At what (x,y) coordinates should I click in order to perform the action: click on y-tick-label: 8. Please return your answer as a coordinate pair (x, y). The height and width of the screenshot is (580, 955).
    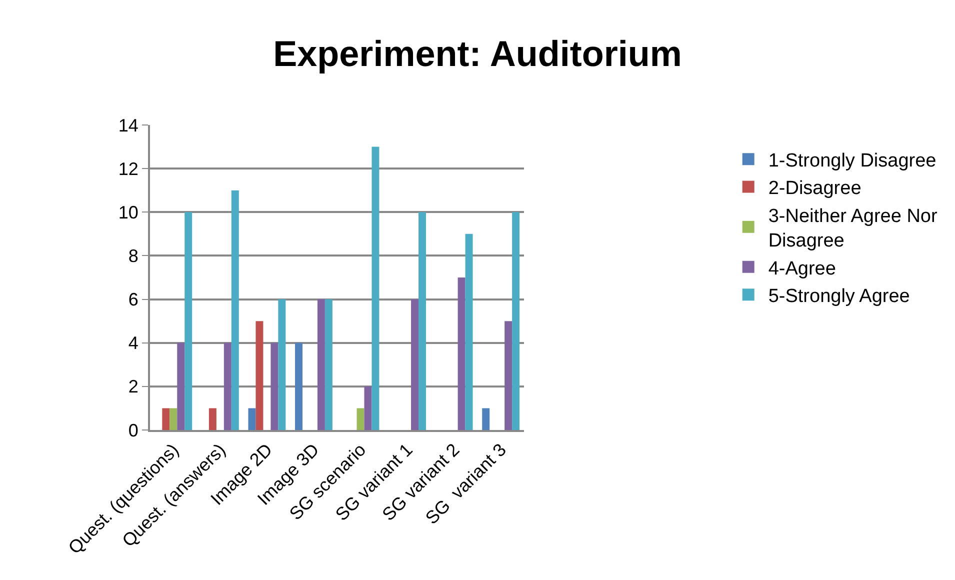
    Looking at the image, I should click on (133, 256).